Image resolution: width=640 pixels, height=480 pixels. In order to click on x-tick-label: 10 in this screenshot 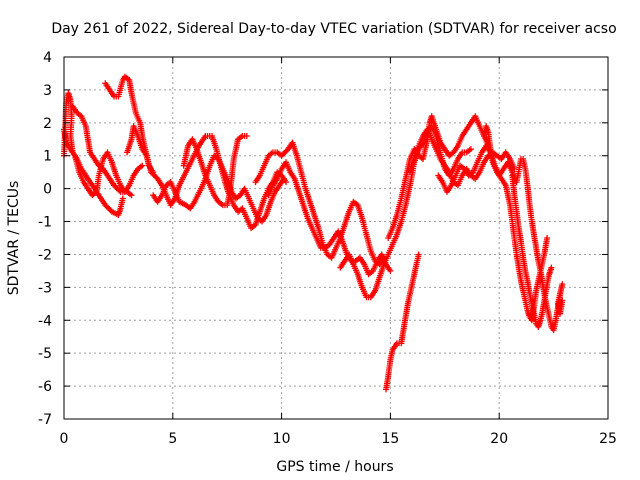, I will do `click(282, 439)`.